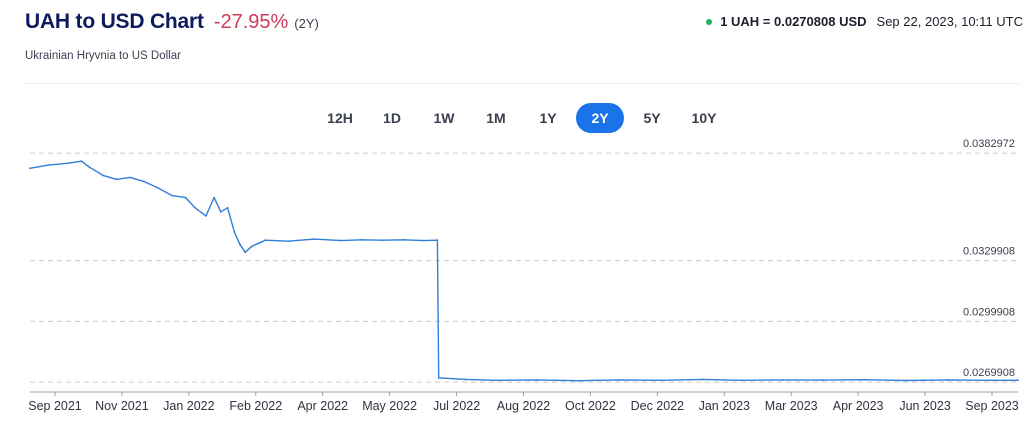  What do you see at coordinates (306, 23) in the screenshot?
I see `period-label: (2Y)` at bounding box center [306, 23].